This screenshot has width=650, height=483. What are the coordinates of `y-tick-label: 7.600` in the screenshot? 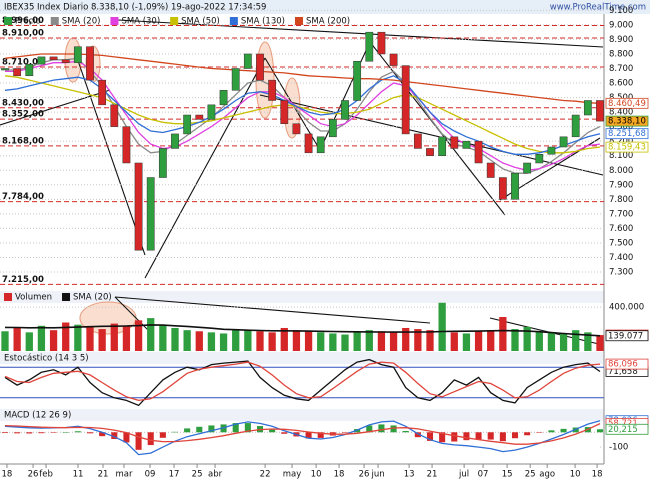 It's located at (621, 229).